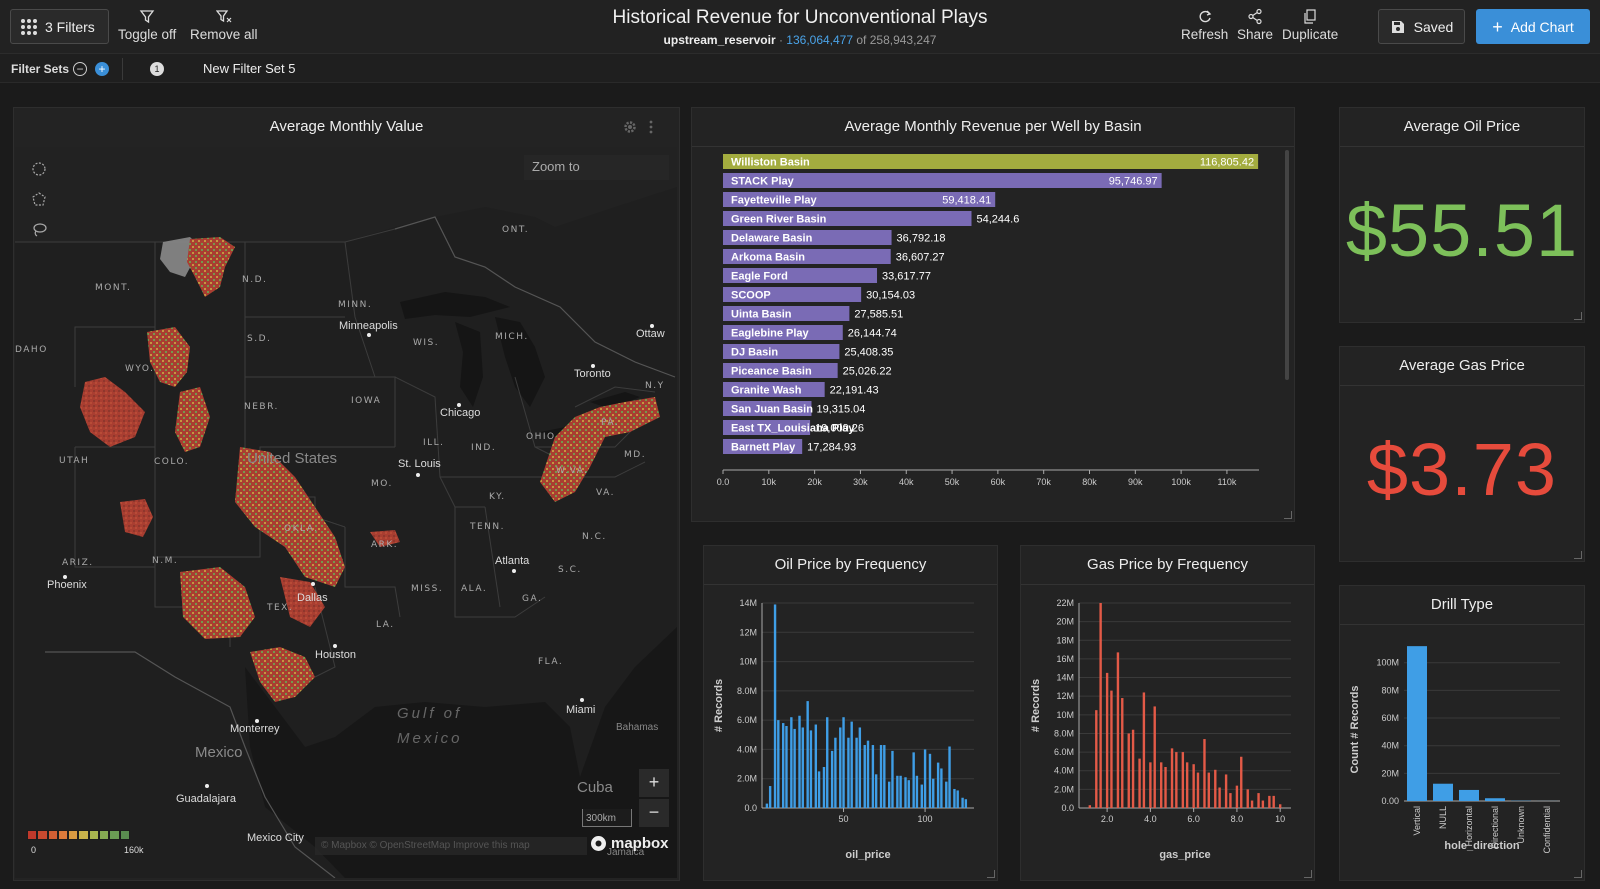  I want to click on scrollbar, so click(1287, 265).